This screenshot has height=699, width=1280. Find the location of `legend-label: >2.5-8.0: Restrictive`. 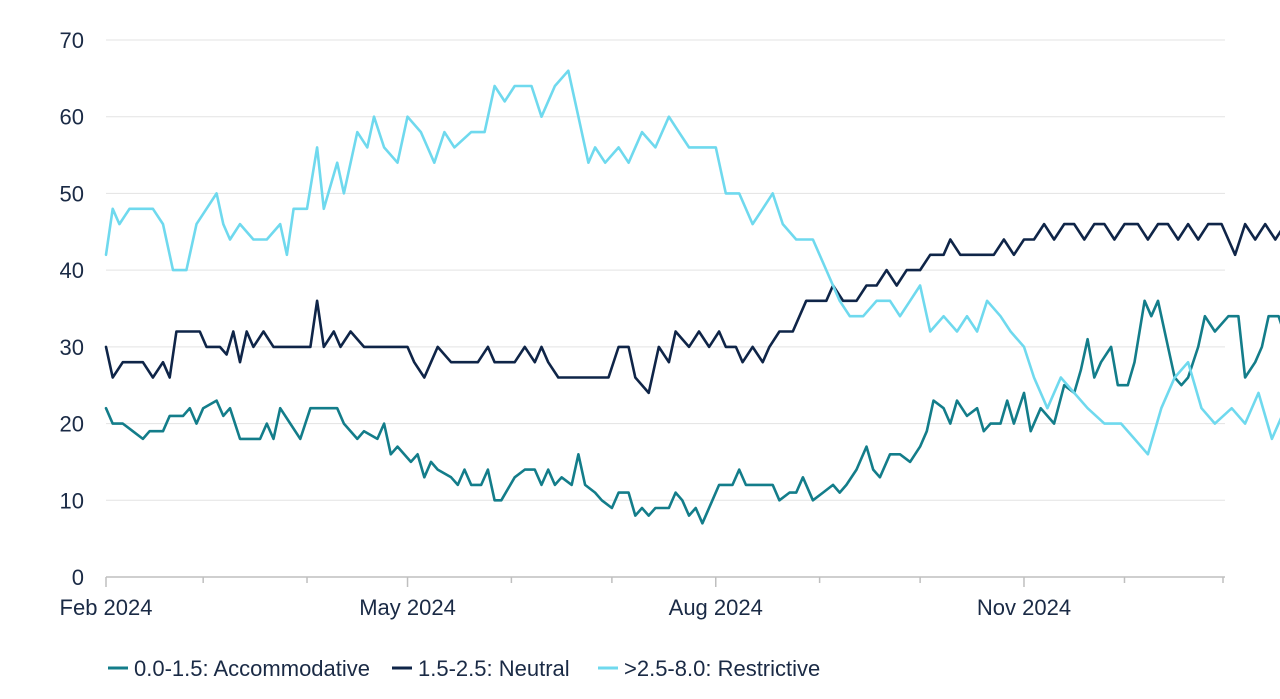

legend-label: >2.5-8.0: Restrictive is located at coordinates (722, 668).